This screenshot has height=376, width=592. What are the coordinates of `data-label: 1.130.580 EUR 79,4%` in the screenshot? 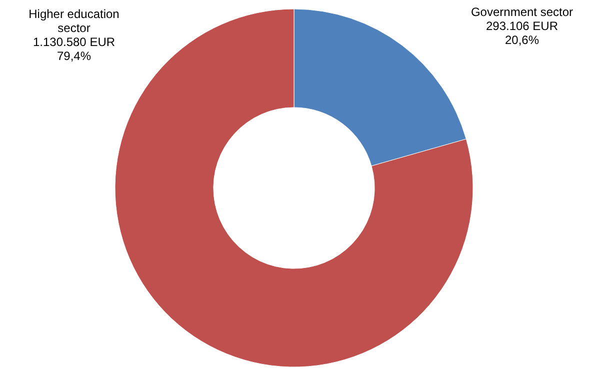 It's located at (74, 49).